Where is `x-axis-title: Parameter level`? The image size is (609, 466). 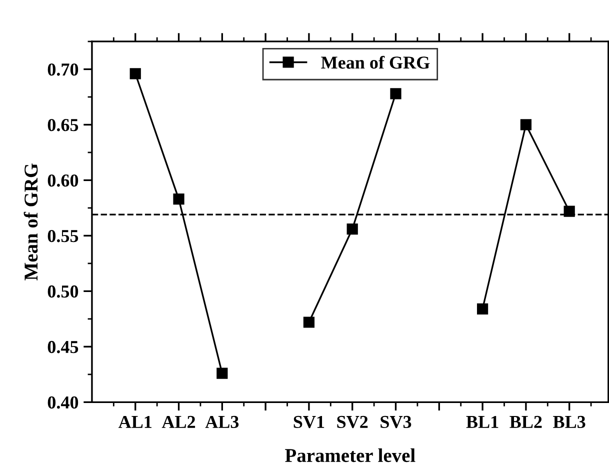 x-axis-title: Parameter level is located at coordinates (350, 455).